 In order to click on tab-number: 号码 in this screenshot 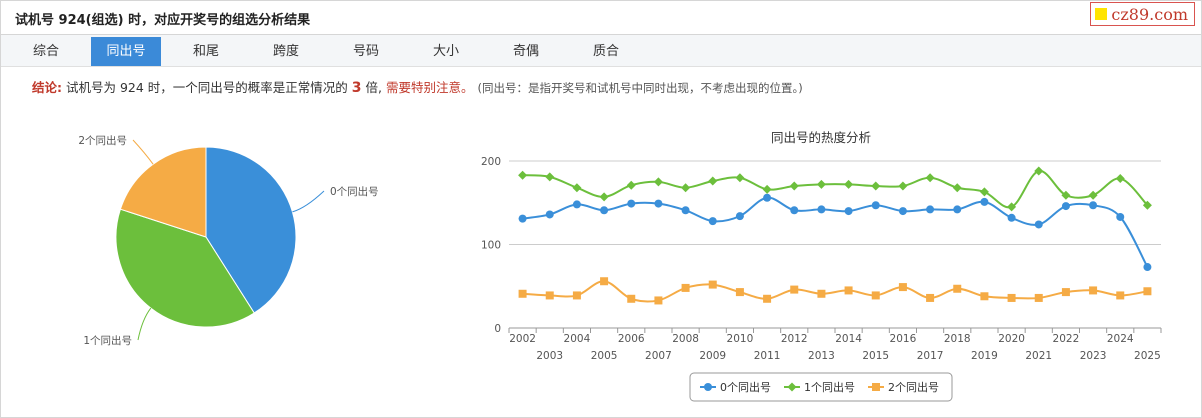, I will do `click(365, 51)`.